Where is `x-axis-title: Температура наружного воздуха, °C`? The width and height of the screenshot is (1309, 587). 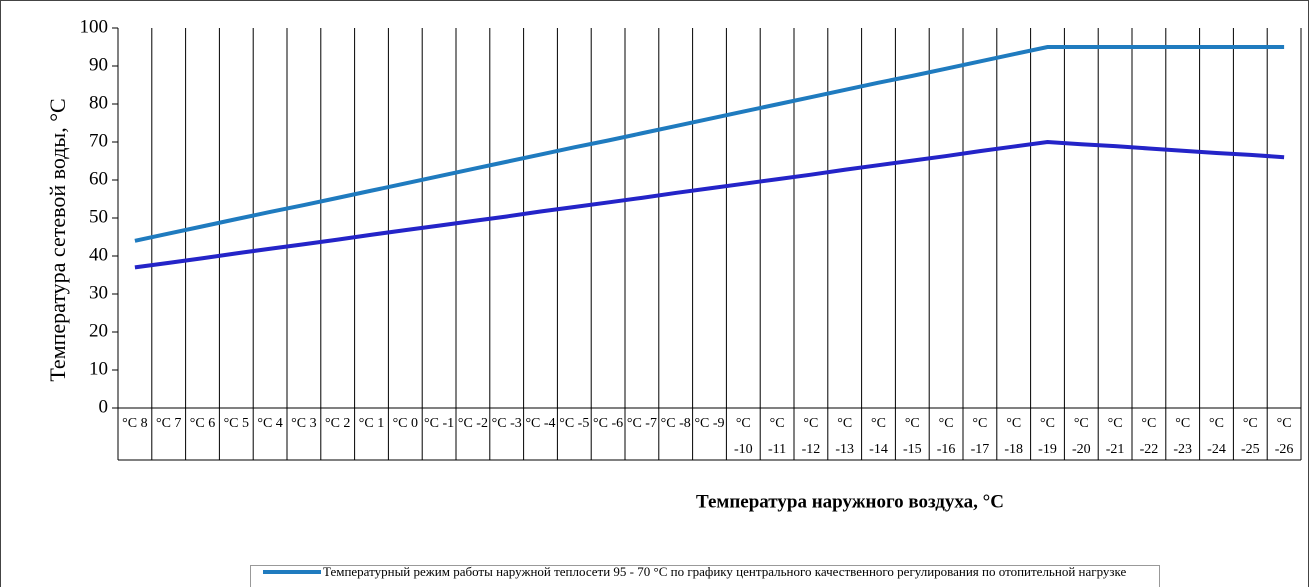 x-axis-title: Температура наружного воздуха, °C is located at coordinates (850, 501).